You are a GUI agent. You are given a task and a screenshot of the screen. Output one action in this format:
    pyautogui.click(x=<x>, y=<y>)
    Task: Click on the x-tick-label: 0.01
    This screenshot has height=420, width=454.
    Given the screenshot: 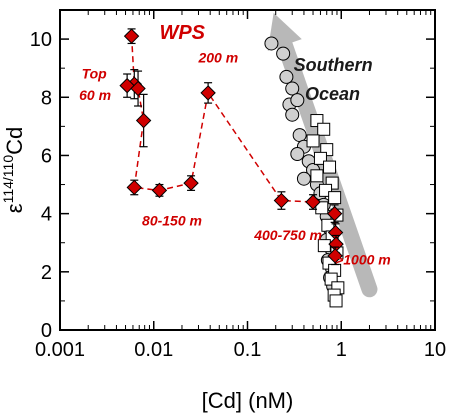 What is the action you would take?
    pyautogui.click(x=153, y=350)
    